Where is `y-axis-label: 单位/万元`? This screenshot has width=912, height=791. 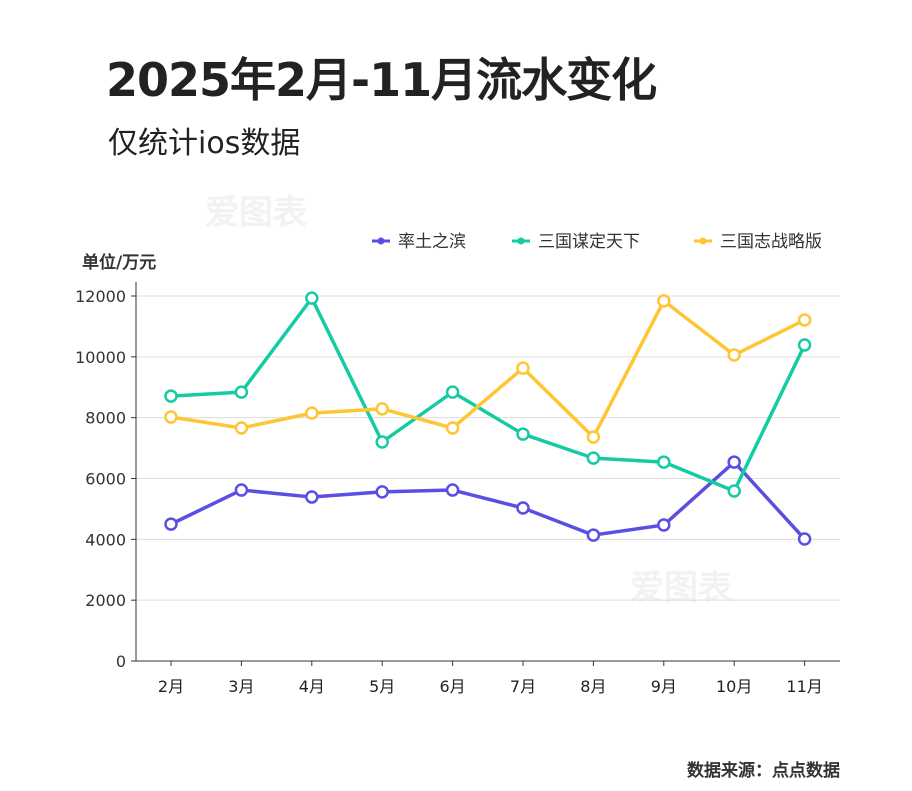
y-axis-label: 单位/万元 is located at coordinates (119, 263).